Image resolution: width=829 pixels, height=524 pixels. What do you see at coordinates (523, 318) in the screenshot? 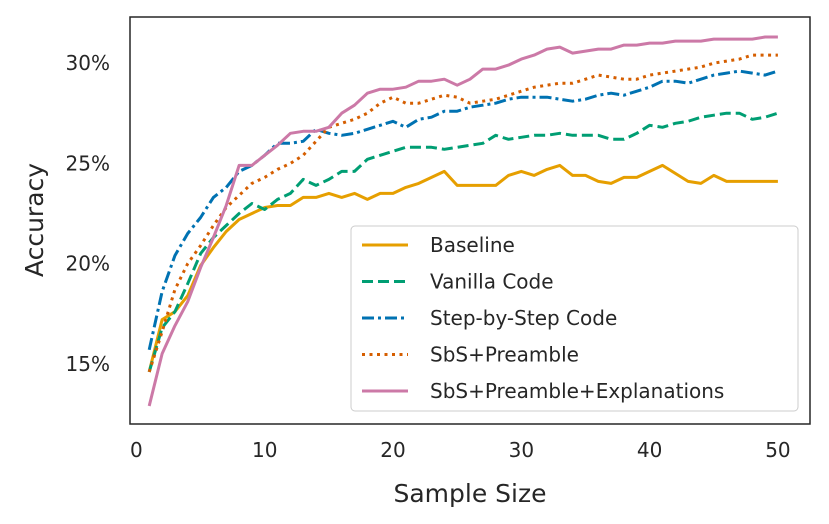
I see `legend-label: Step-by-Step Code` at bounding box center [523, 318].